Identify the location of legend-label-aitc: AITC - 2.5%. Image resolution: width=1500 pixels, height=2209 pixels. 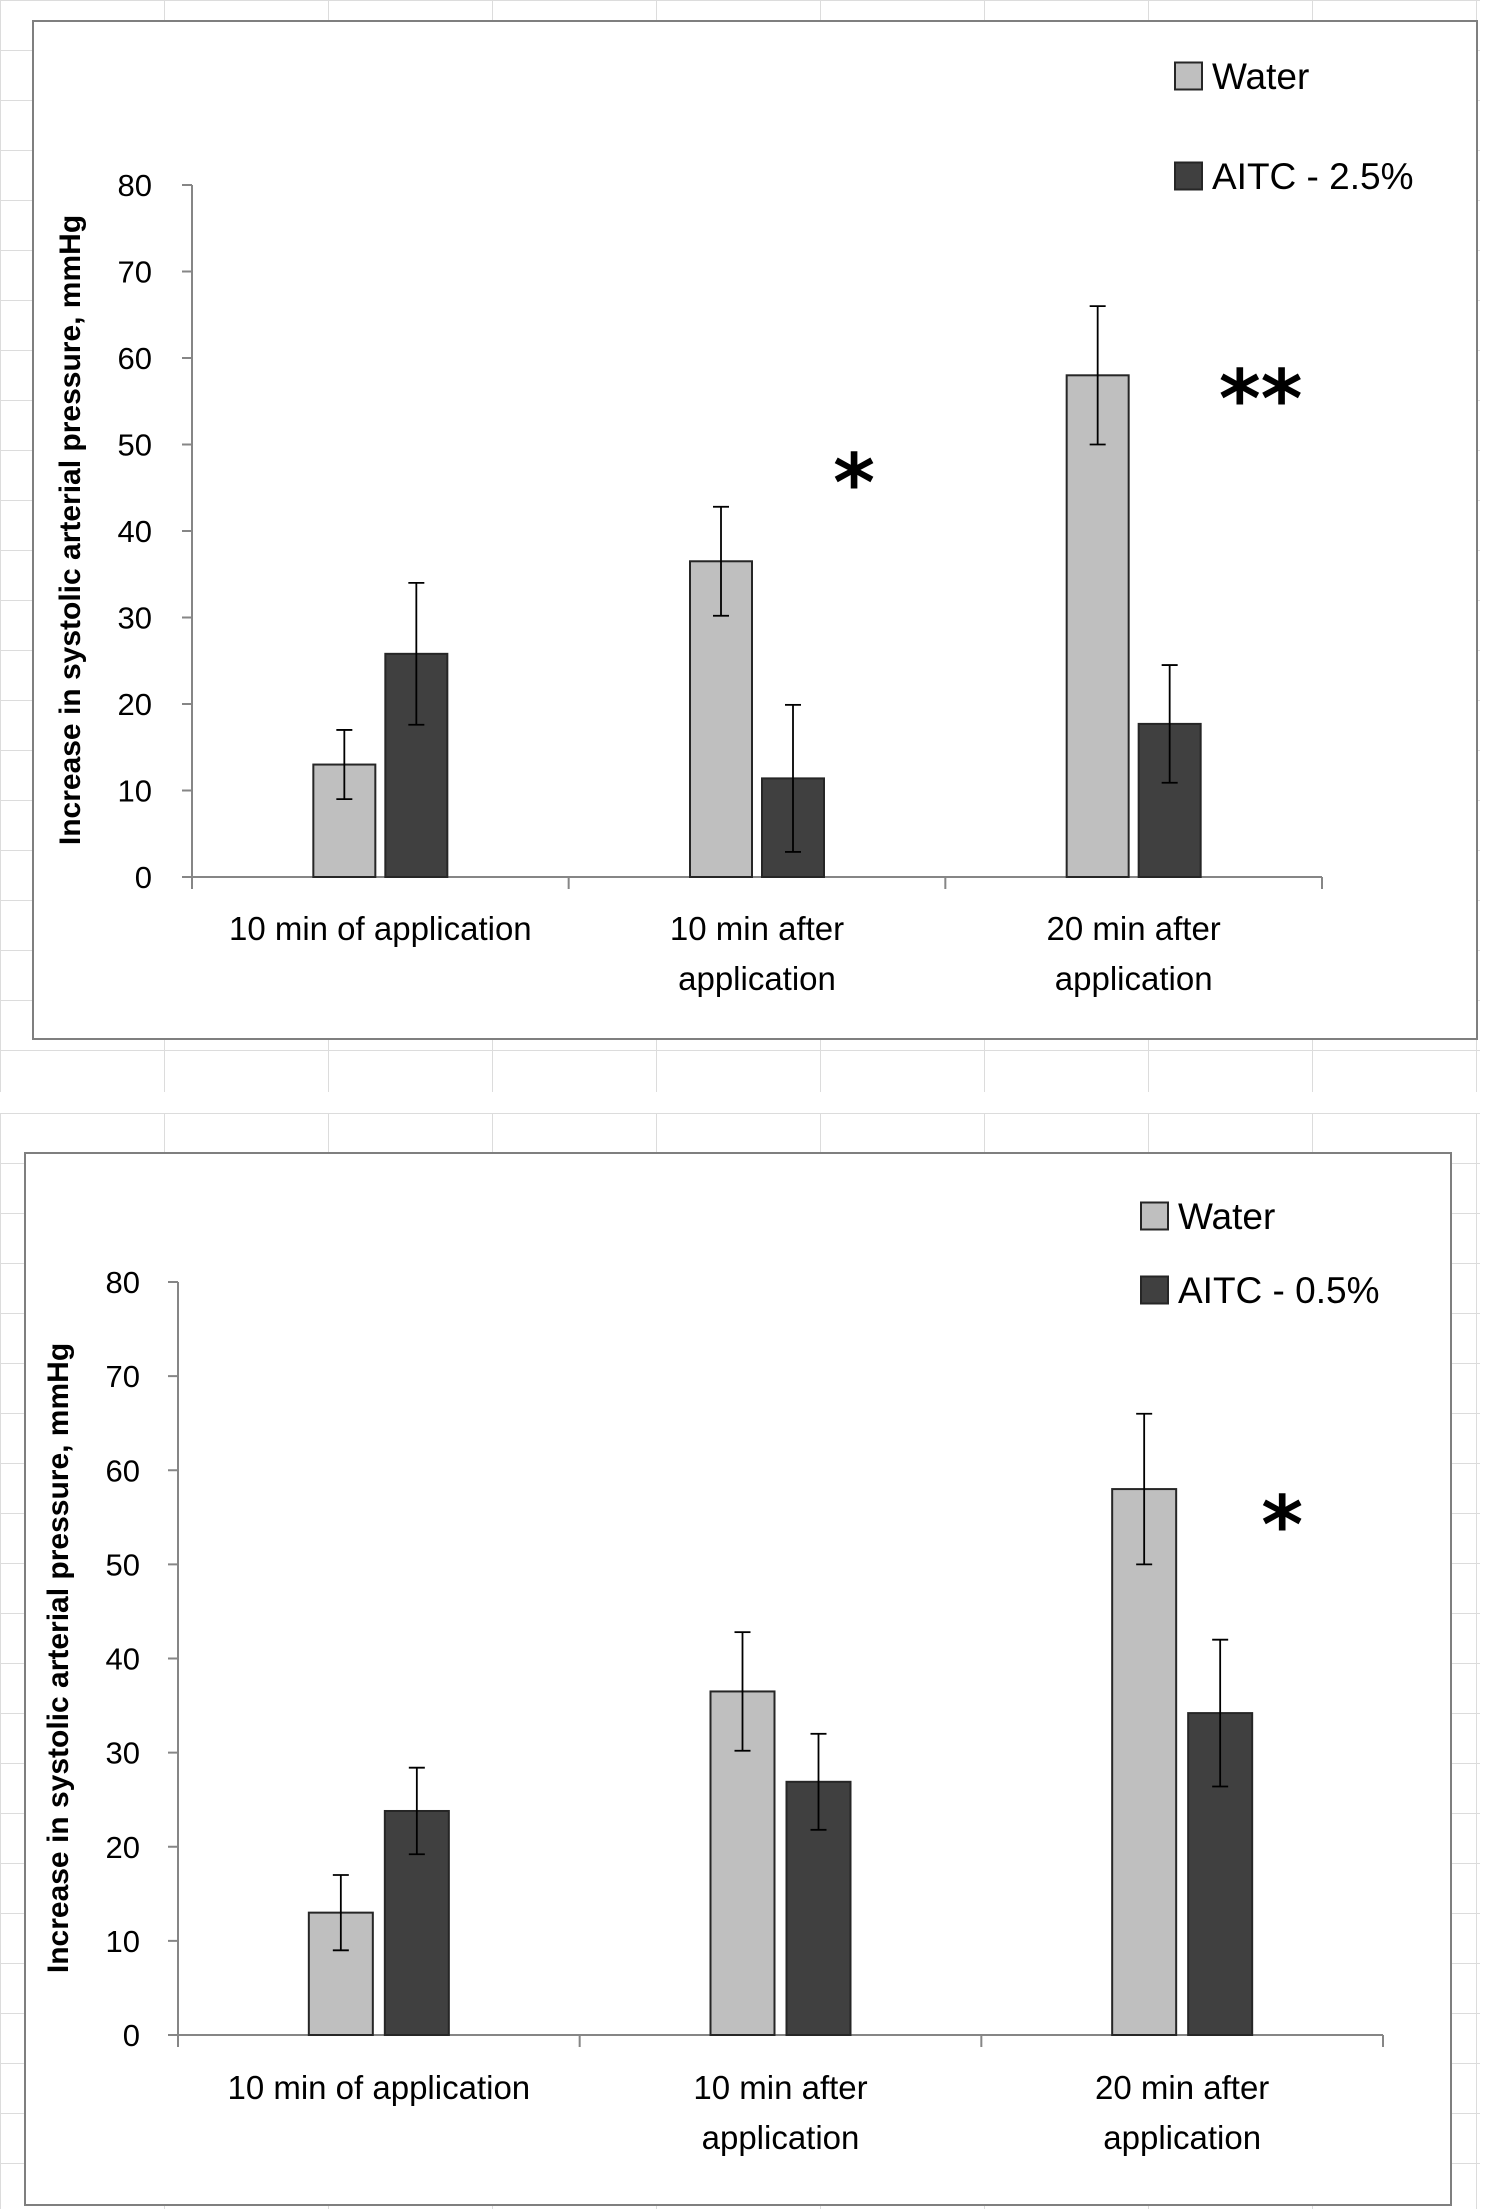
(1313, 176).